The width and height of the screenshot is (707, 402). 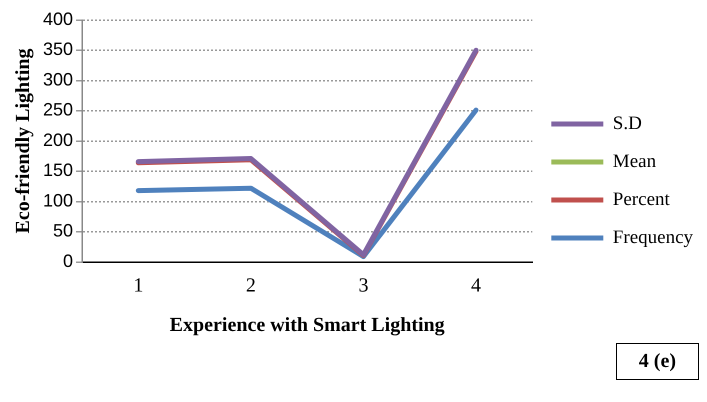 I want to click on y-tick-label: 200, so click(x=58, y=140).